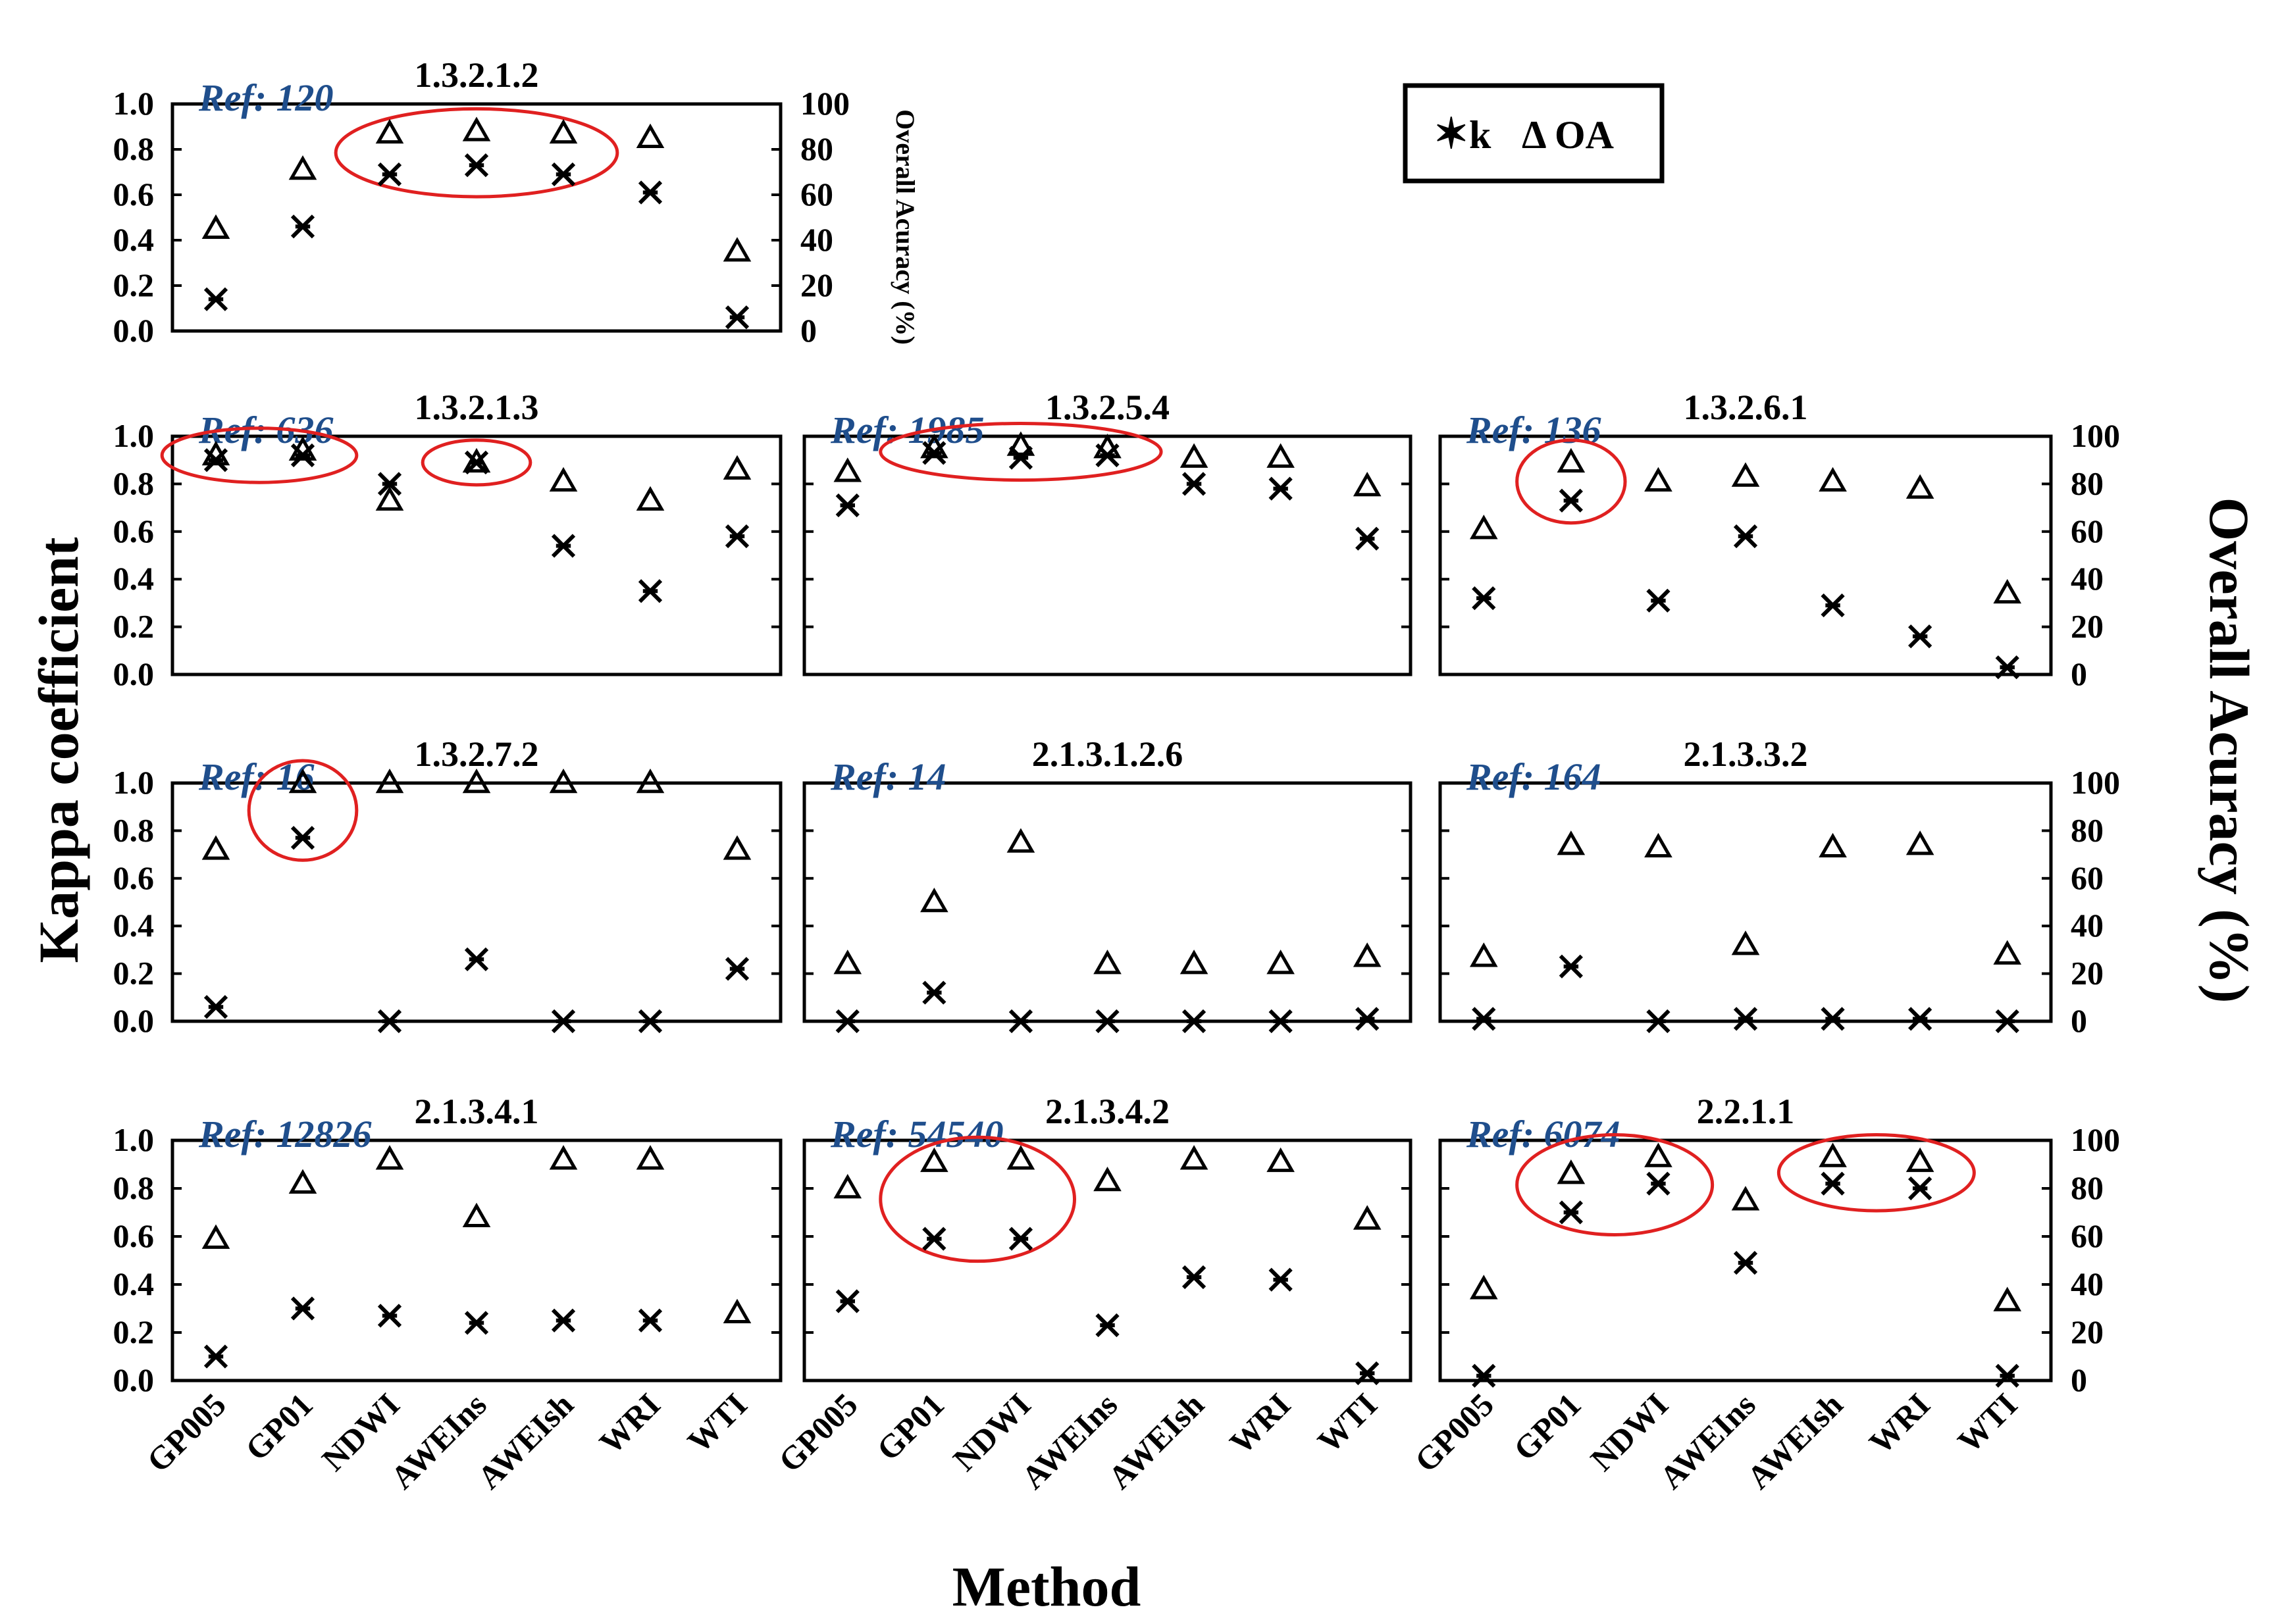 The width and height of the screenshot is (2280, 1624). Describe the element at coordinates (134, 1020) in the screenshot. I see `y-tick-label-left: 0.0` at that location.